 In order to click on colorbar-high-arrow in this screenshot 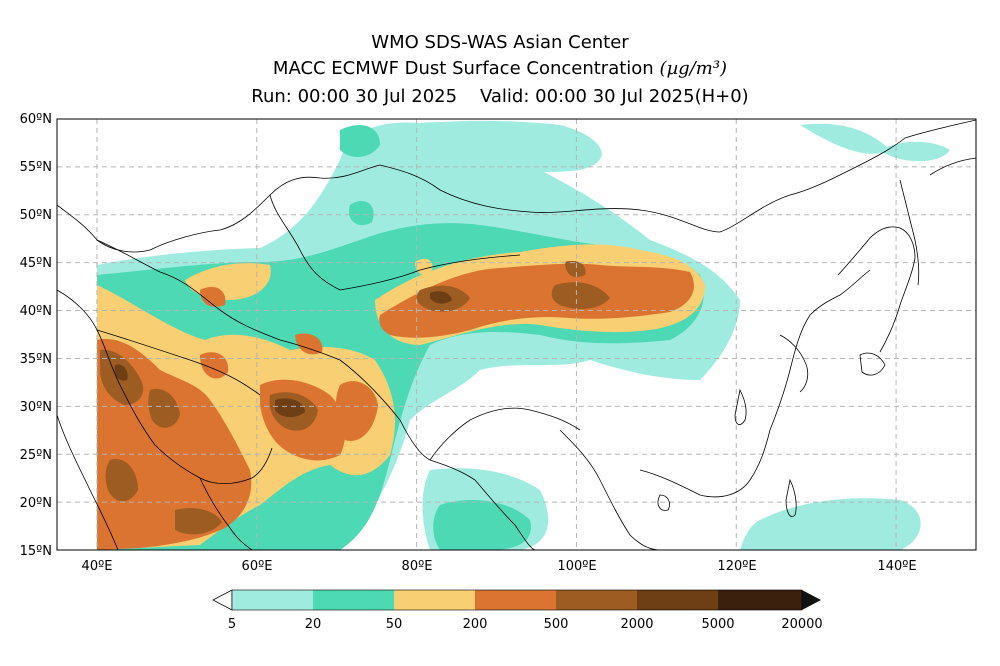, I will do `click(811, 600)`.